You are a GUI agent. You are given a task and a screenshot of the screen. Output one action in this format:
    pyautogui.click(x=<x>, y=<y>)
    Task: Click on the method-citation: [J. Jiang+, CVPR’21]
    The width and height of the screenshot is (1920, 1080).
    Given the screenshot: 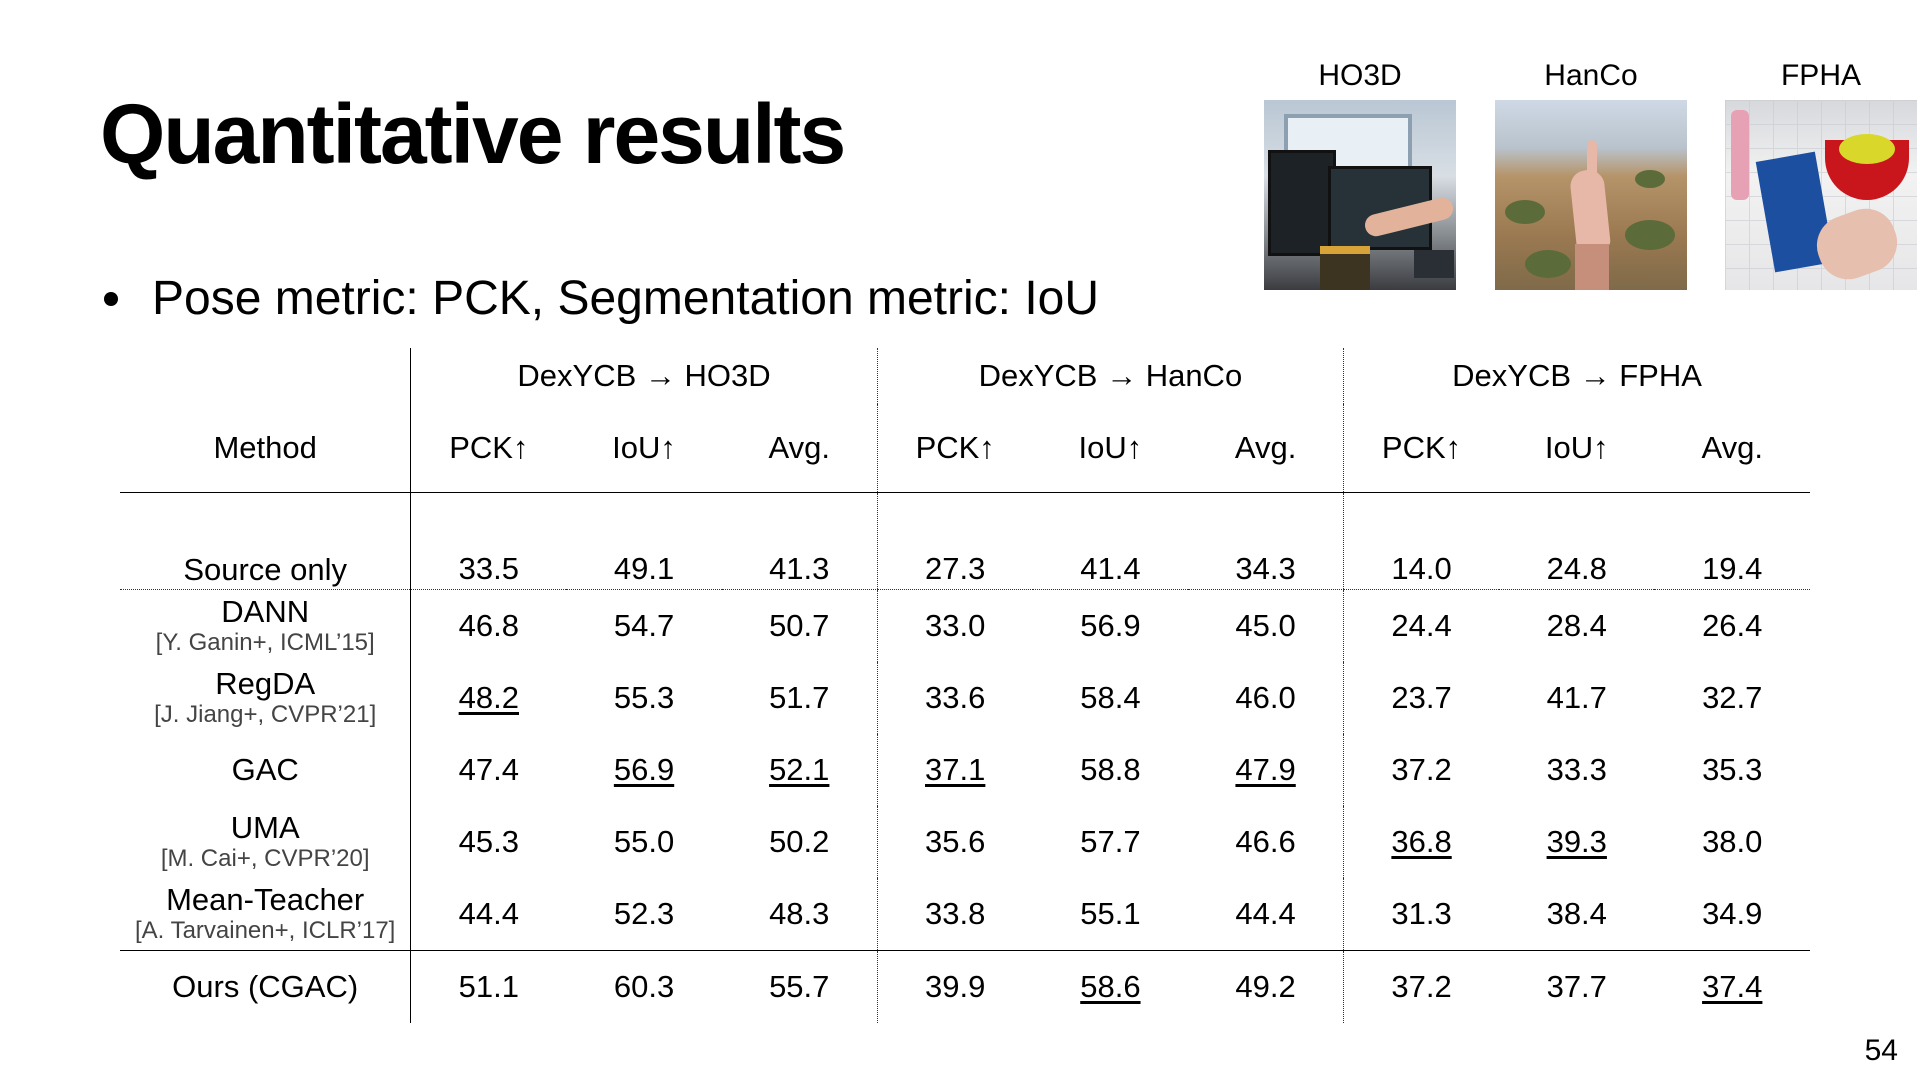 What is the action you would take?
    pyautogui.click(x=265, y=714)
    